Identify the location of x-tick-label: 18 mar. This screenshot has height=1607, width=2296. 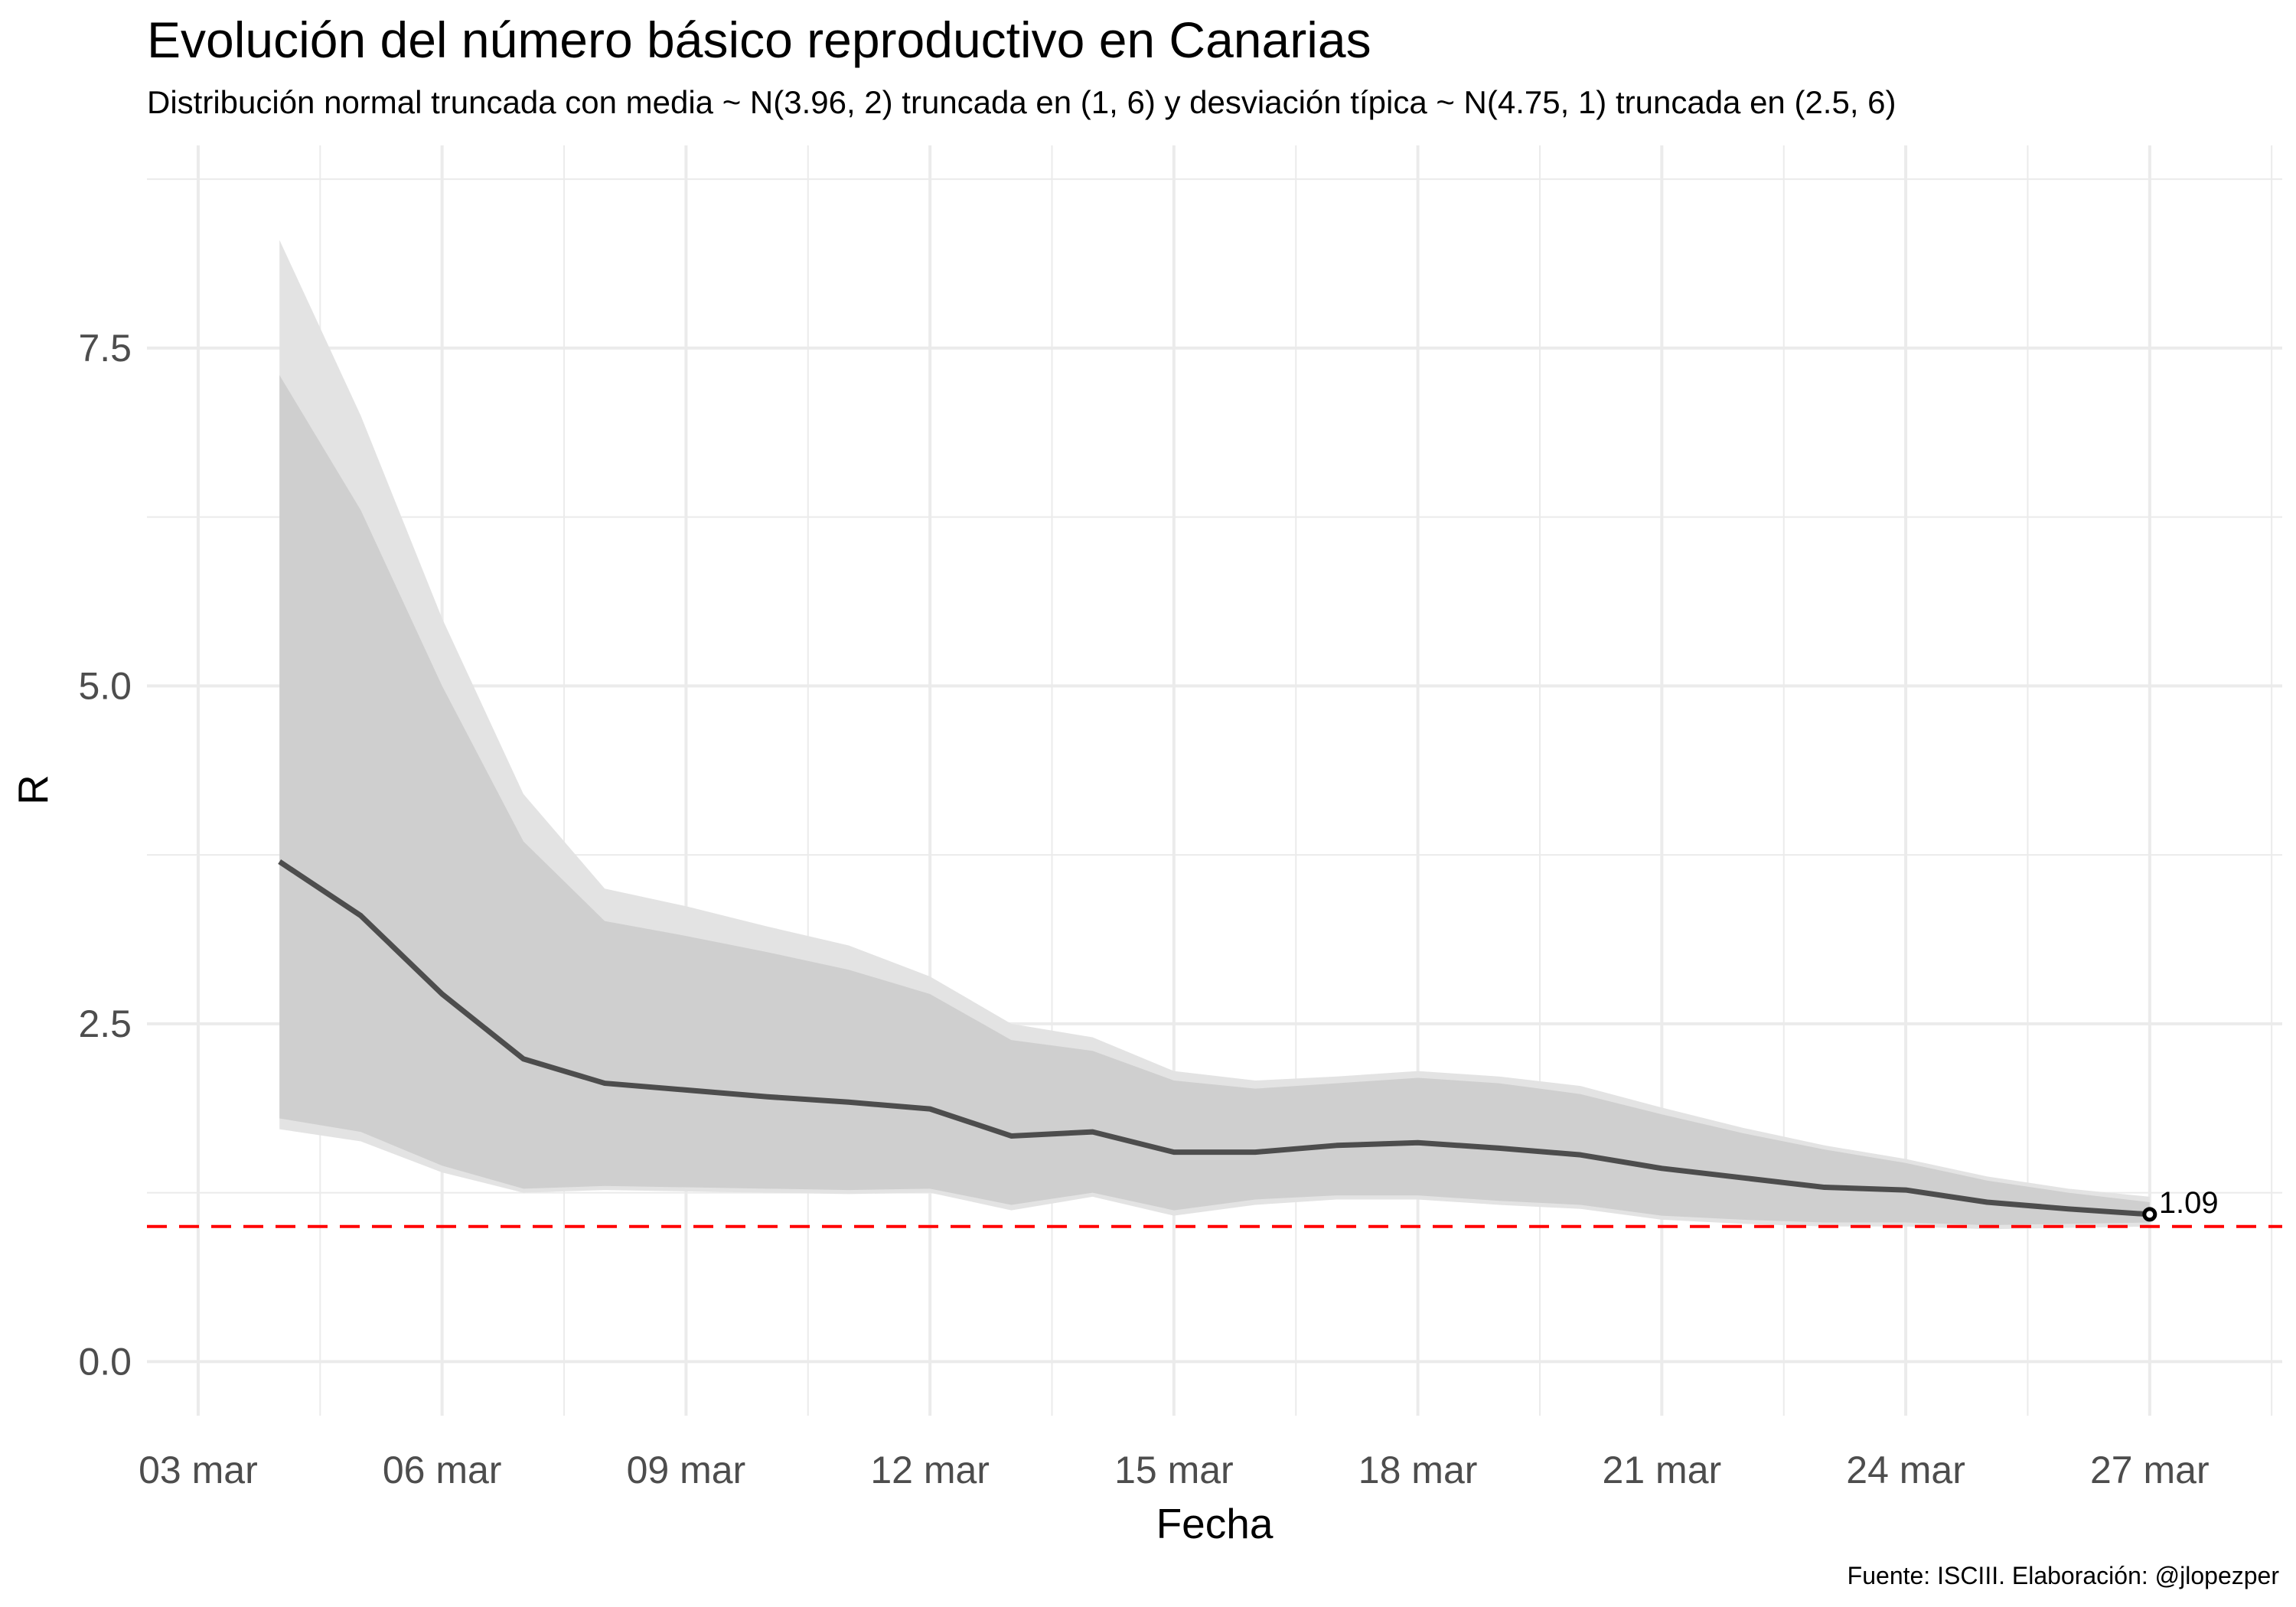
(1418, 1470).